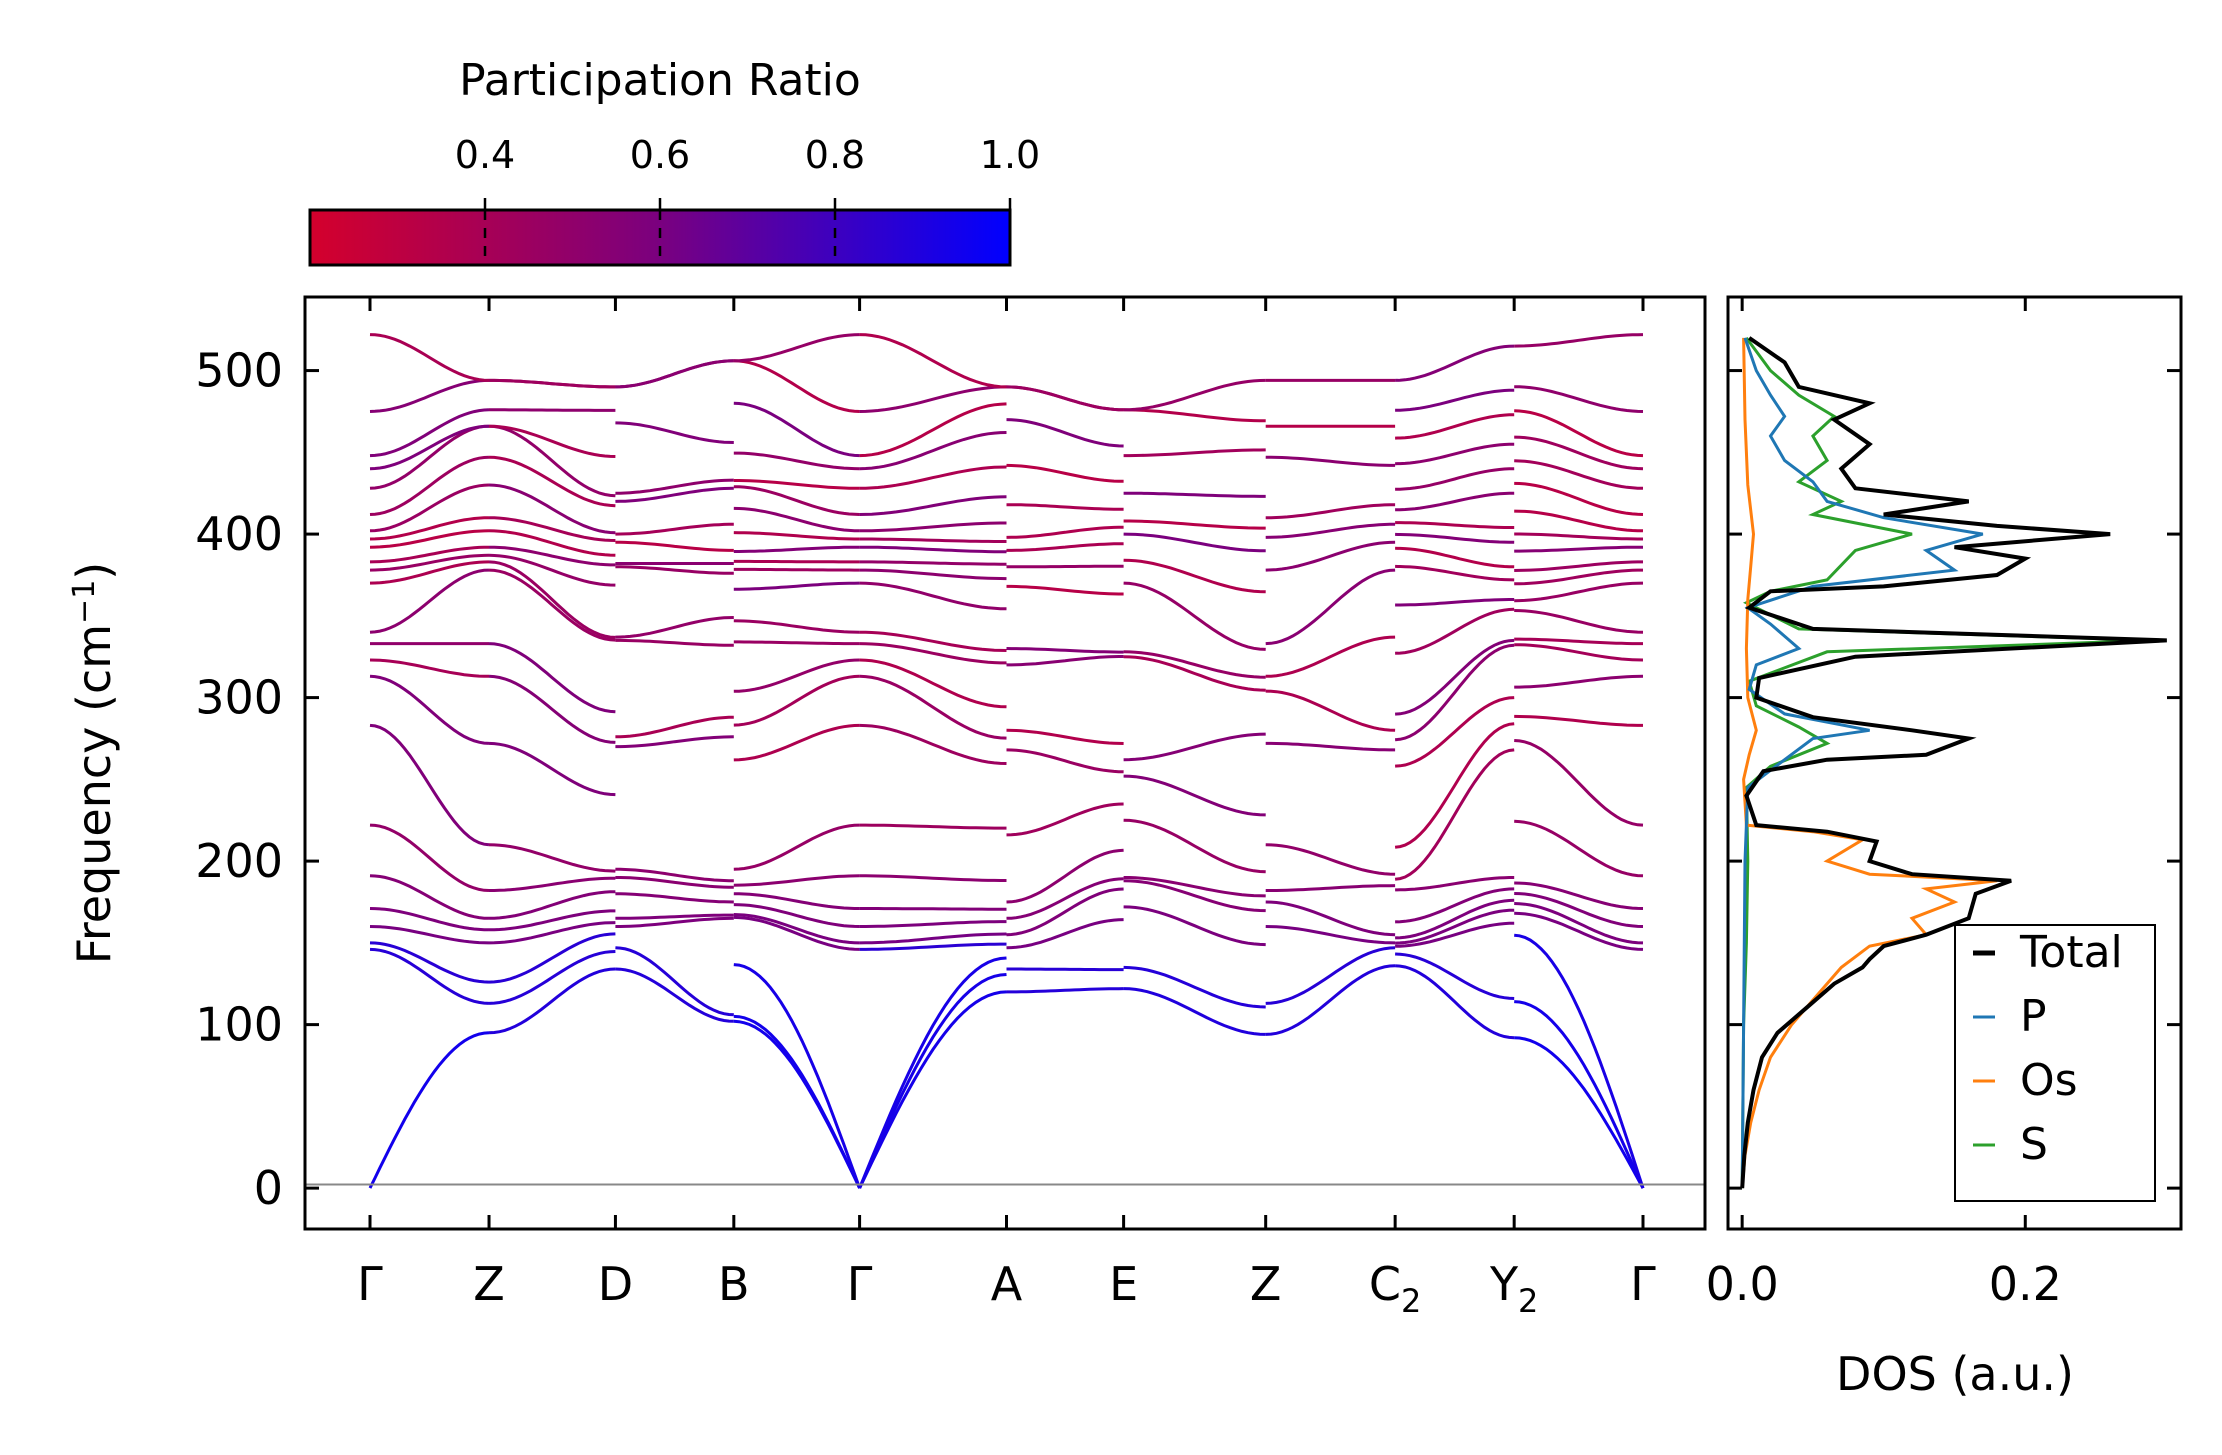  I want to click on y-tick-label: 0, so click(268, 1188).